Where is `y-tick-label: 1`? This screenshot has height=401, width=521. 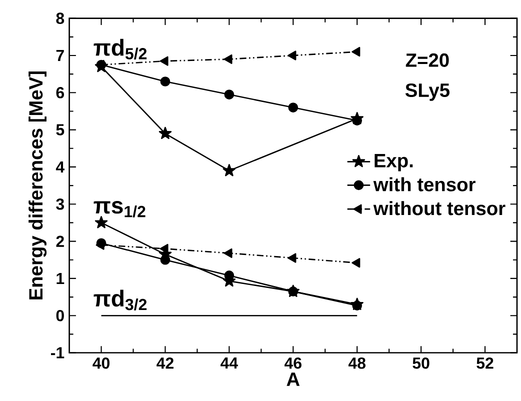
y-tick-label: 1 is located at coordinates (60, 278).